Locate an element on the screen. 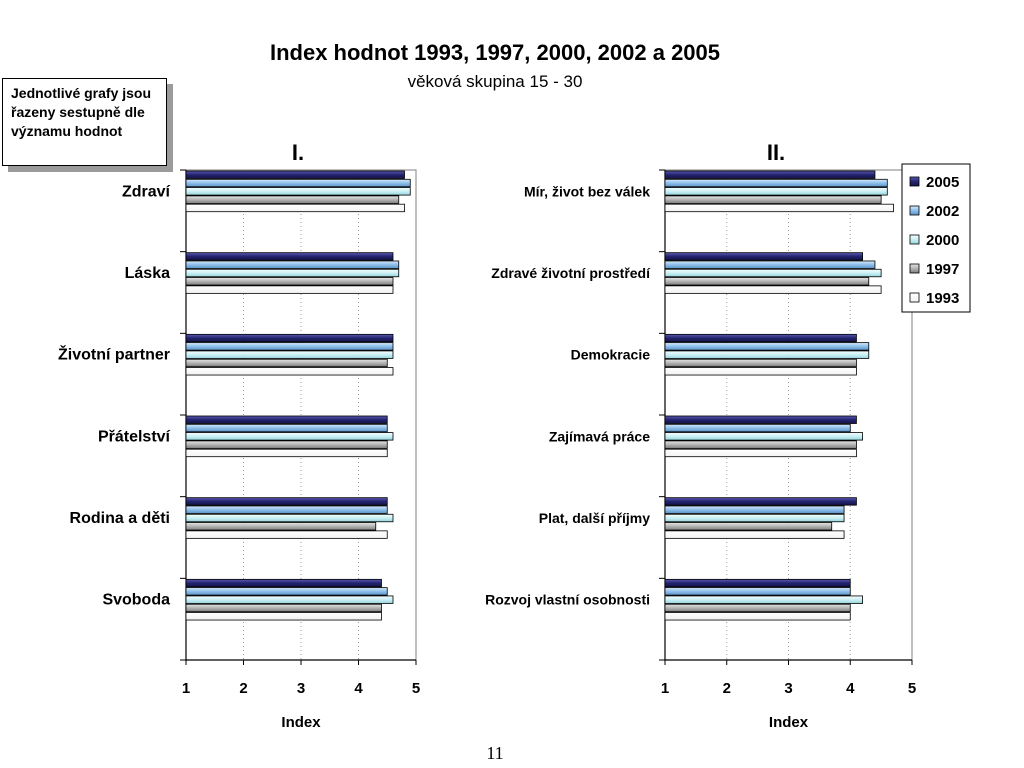 Image resolution: width=1024 pixels, height=768 pixels. legend-label: 2000 is located at coordinates (942, 240).